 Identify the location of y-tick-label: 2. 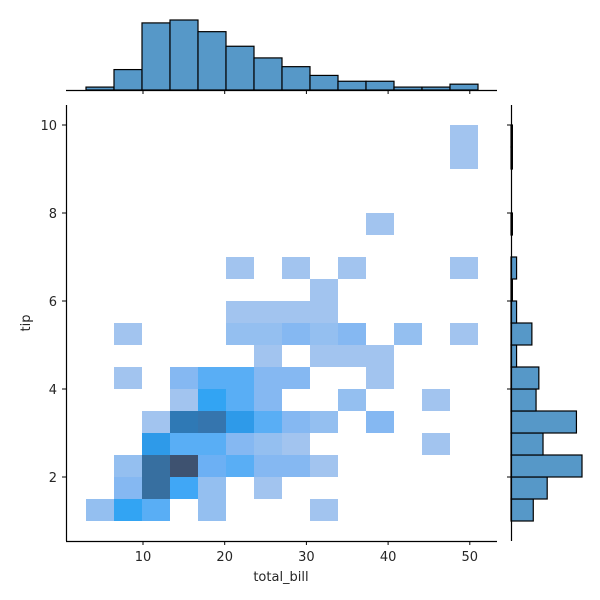
(53, 478).